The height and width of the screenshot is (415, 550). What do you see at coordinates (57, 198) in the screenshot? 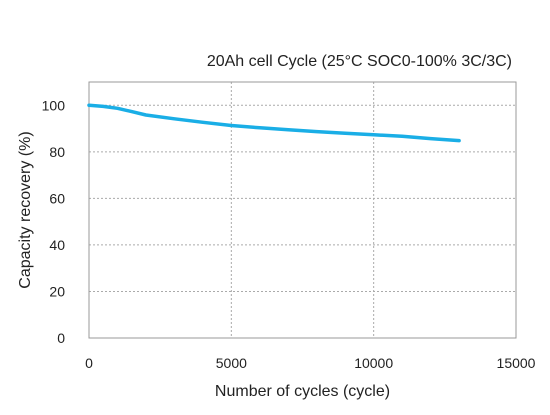
I see `y-tick-label-60: 60` at bounding box center [57, 198].